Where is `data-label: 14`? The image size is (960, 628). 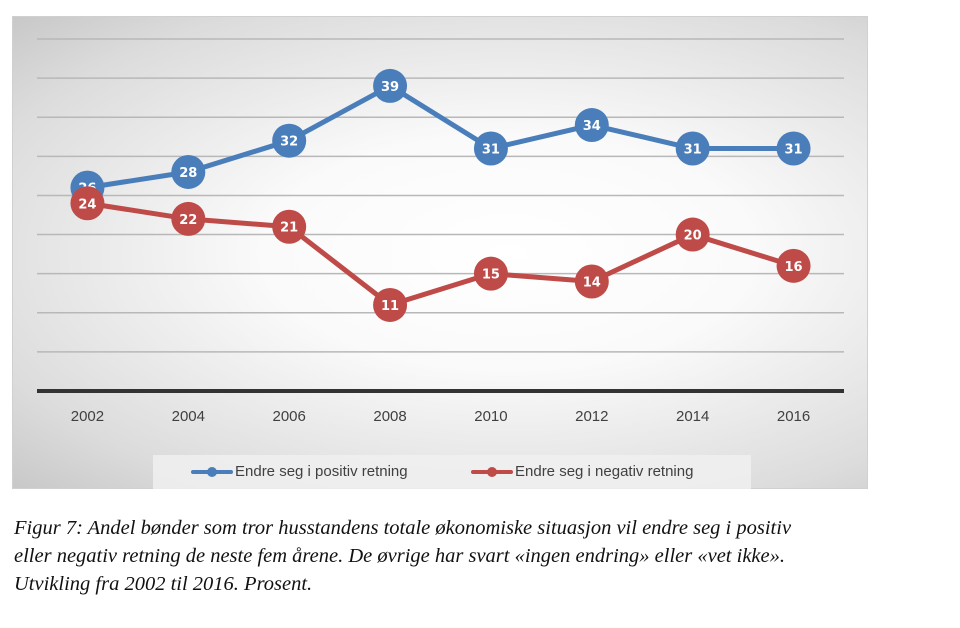
data-label: 14 is located at coordinates (592, 282).